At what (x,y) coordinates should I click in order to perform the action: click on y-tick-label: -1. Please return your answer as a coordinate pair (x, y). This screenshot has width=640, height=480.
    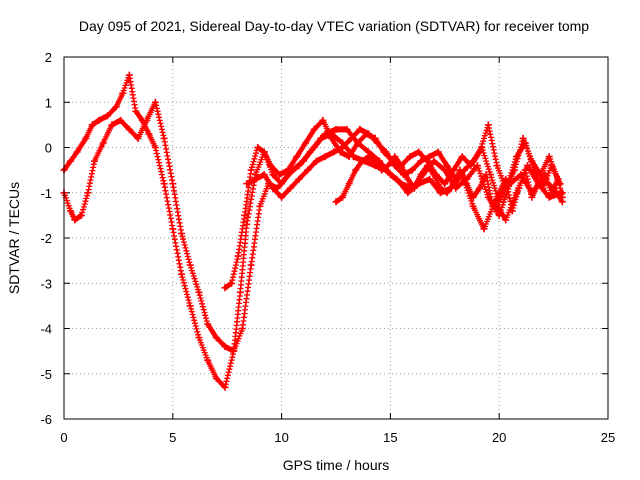
    Looking at the image, I should click on (46, 193).